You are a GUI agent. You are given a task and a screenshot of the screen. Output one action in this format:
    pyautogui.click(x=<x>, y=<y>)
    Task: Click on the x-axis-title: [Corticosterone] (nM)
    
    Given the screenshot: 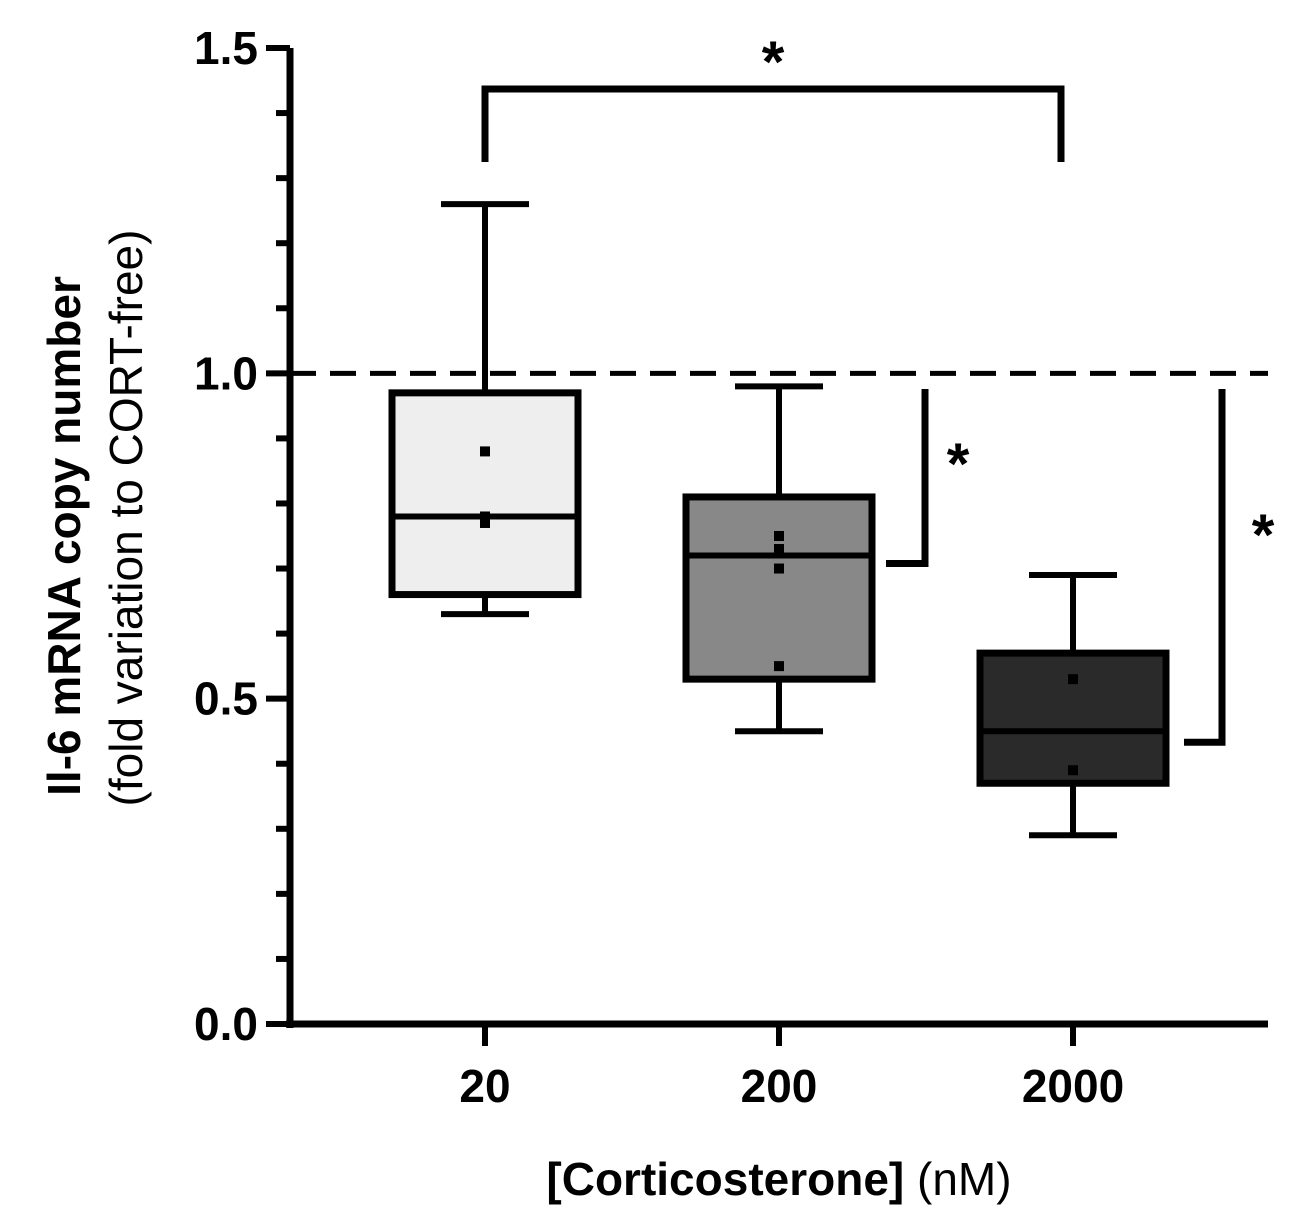 What is the action you would take?
    pyautogui.click(x=778, y=1179)
    